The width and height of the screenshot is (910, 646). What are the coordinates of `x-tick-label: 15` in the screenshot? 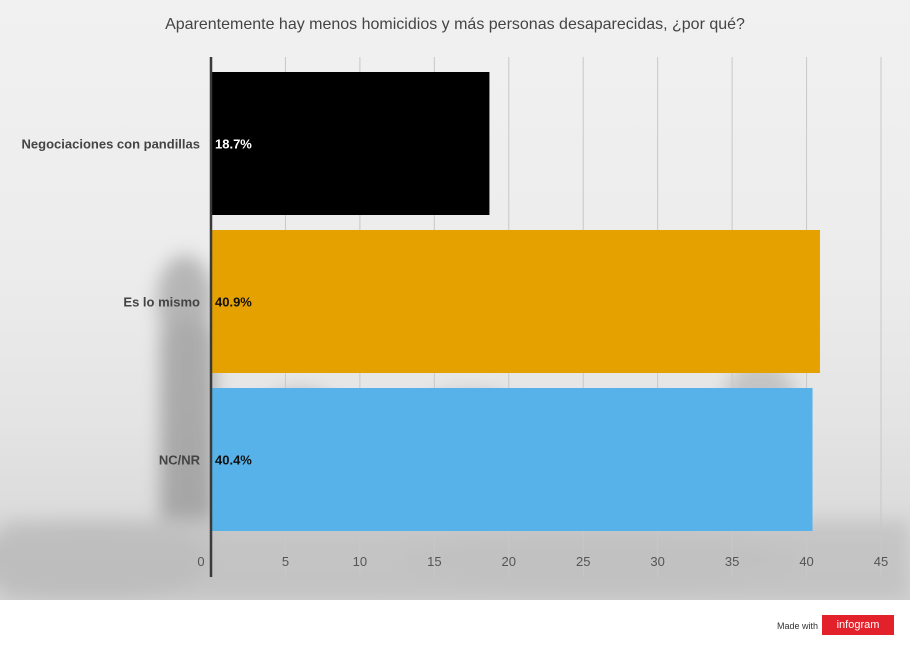 It's located at (434, 561).